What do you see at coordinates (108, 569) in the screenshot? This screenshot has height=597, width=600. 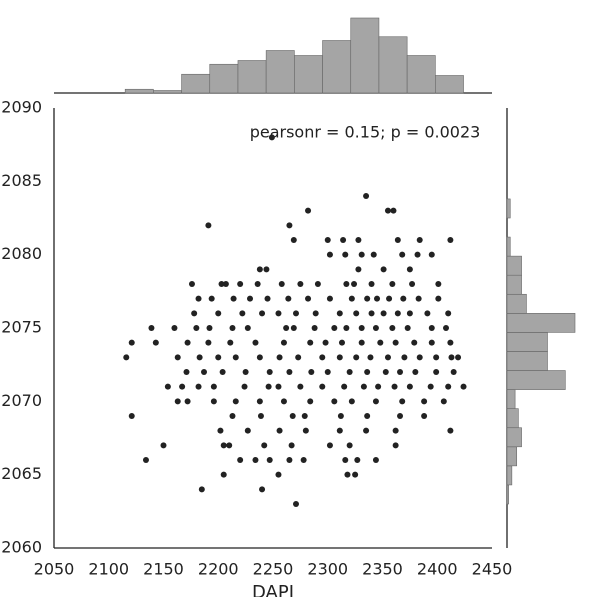 I see `x-tick-label: 2100` at bounding box center [108, 569].